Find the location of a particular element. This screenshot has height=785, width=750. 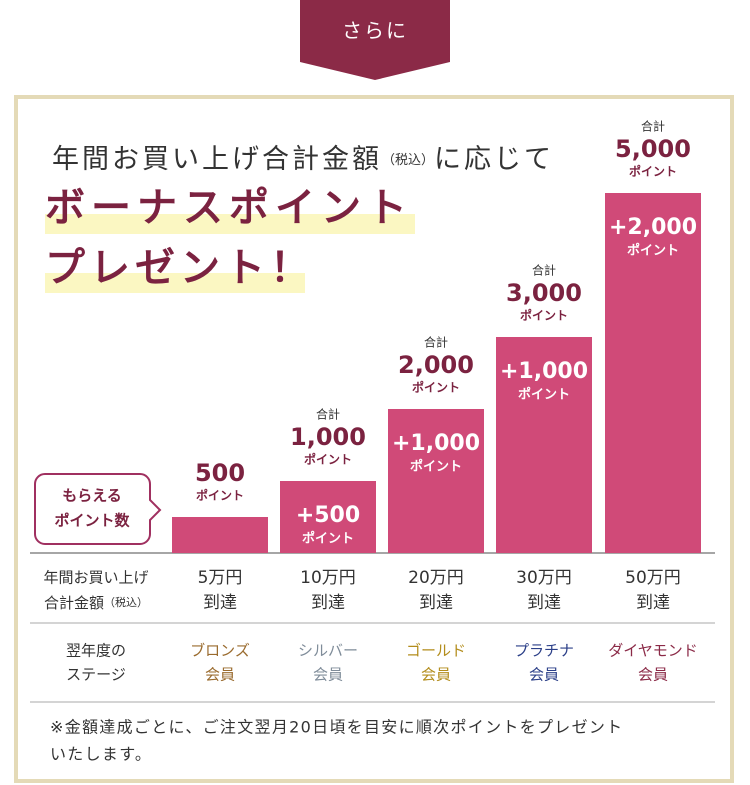

x-tick-label: 10万円 is located at coordinates (328, 578).